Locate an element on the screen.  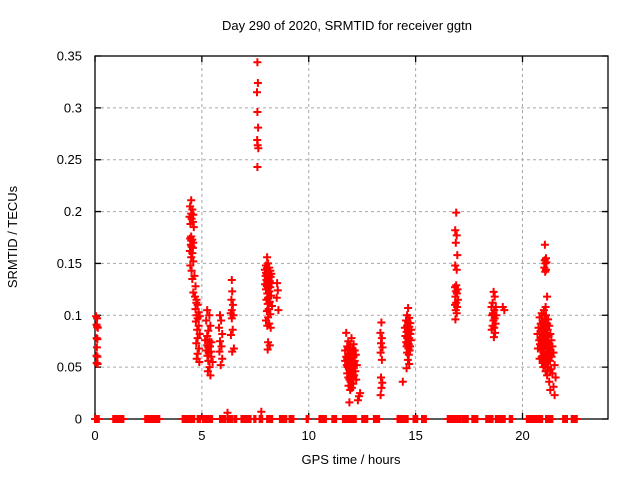
y-tick-label: 0.25 is located at coordinates (69, 159).